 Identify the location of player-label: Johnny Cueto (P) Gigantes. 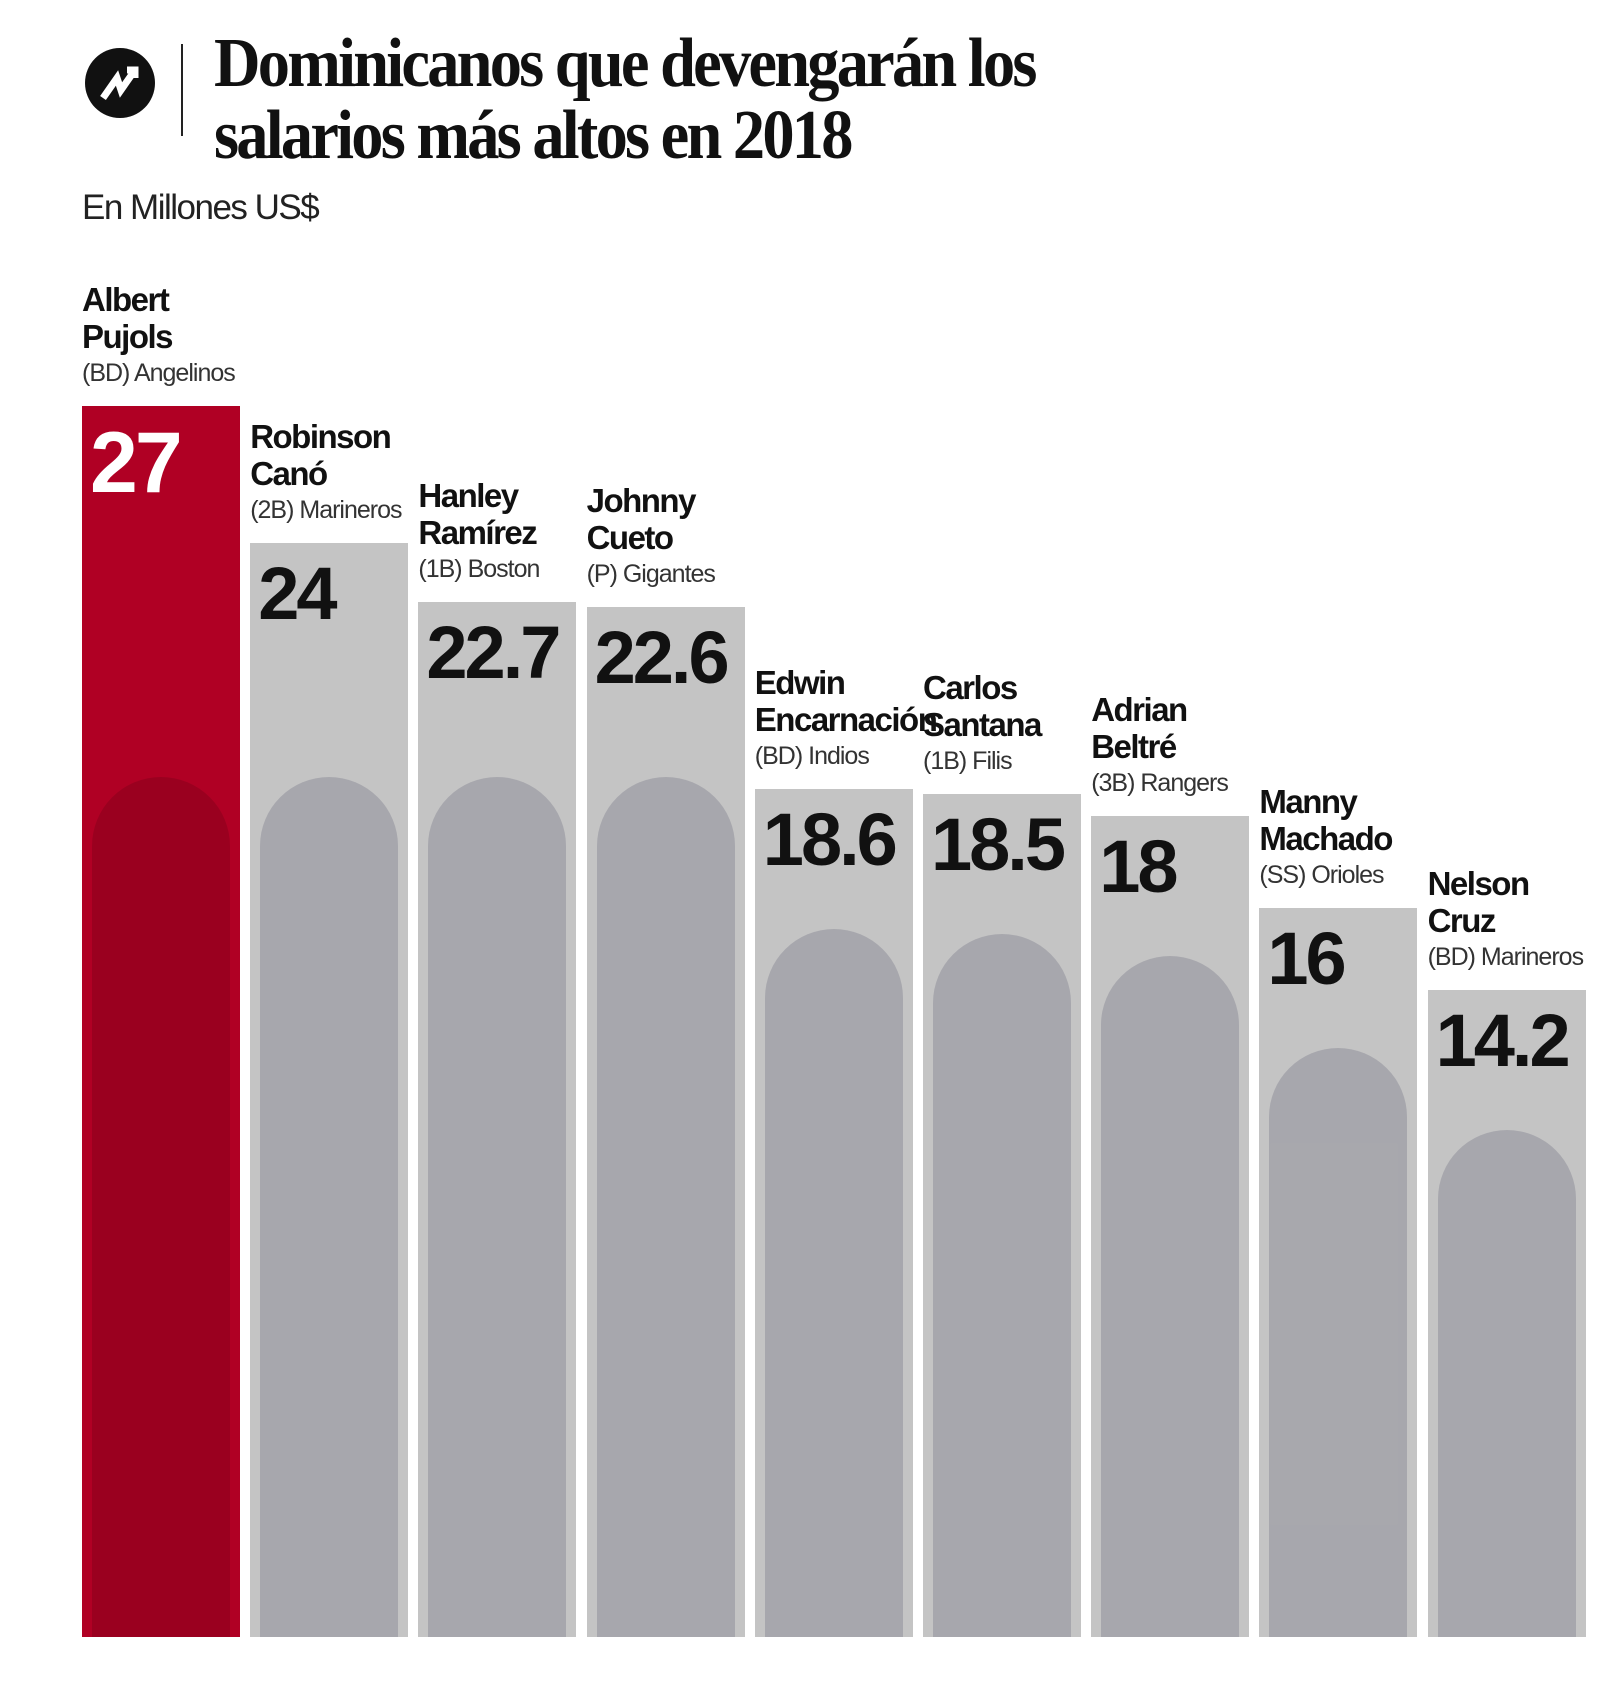
(674, 535).